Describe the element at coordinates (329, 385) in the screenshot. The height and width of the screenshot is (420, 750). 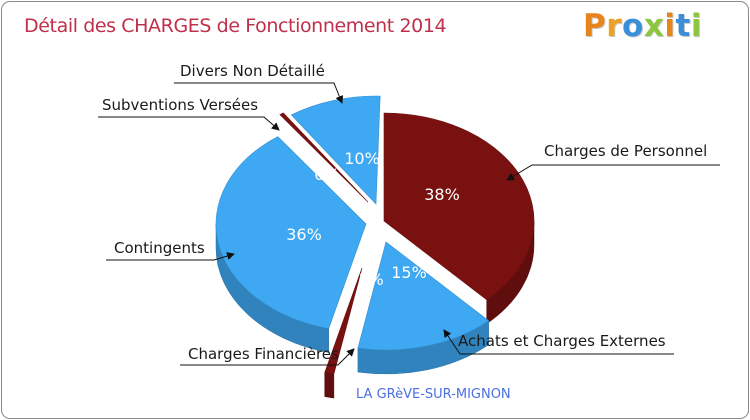
I see `pie-slice-side` at that location.